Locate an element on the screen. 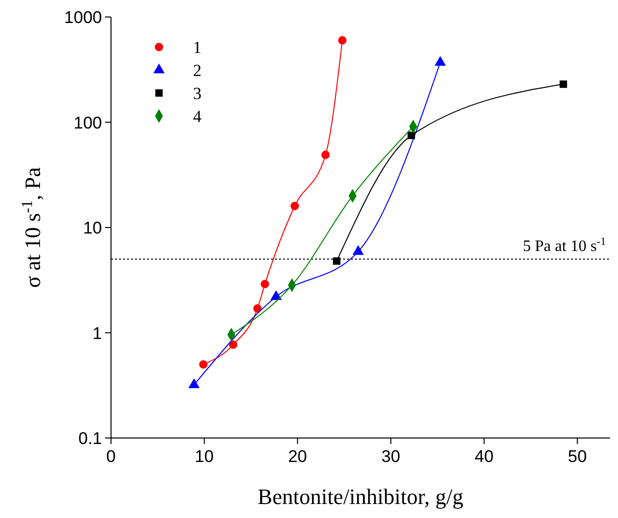  y-tick-label: 0.1 is located at coordinates (90, 438).